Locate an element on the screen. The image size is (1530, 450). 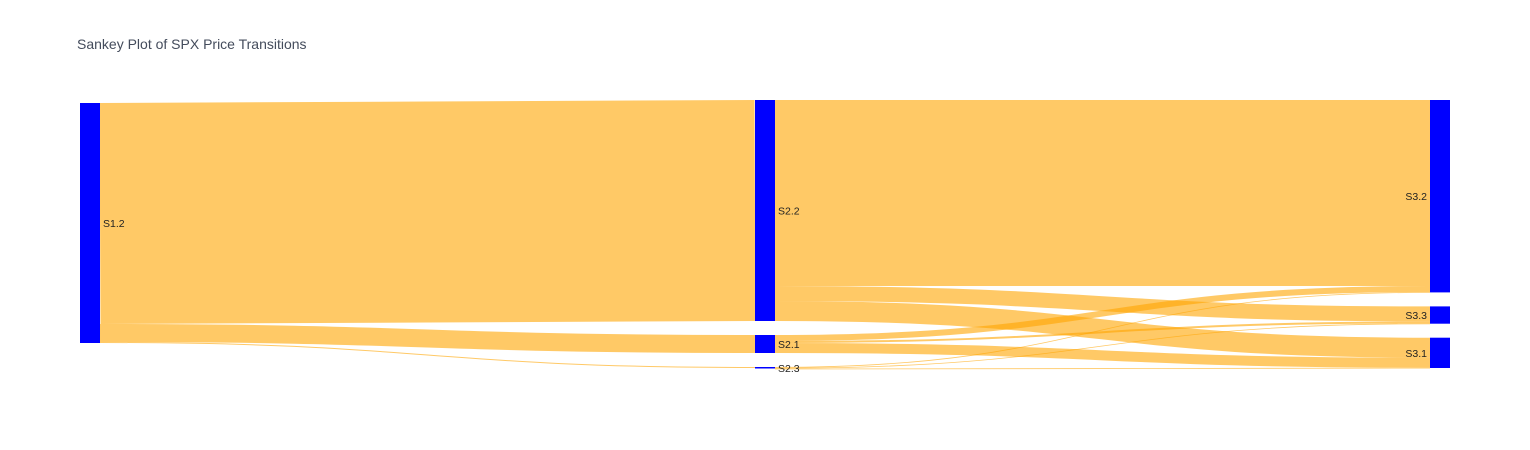
sankey-link-S2.2-to-S3.1 is located at coordinates (1102, 329).